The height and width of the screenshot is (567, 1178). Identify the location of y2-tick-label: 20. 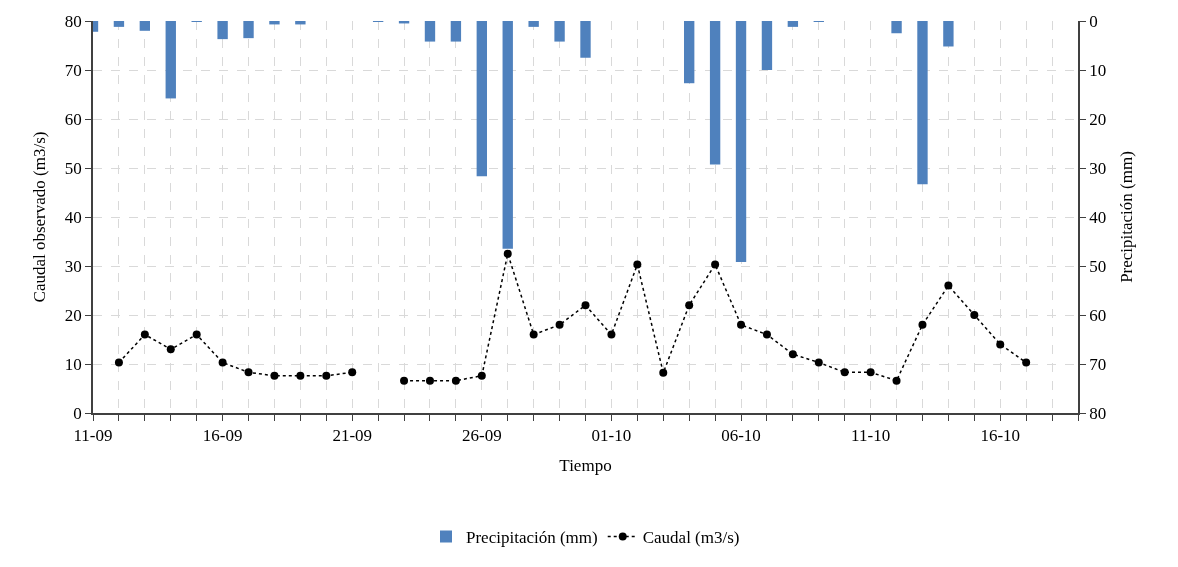
(1098, 119).